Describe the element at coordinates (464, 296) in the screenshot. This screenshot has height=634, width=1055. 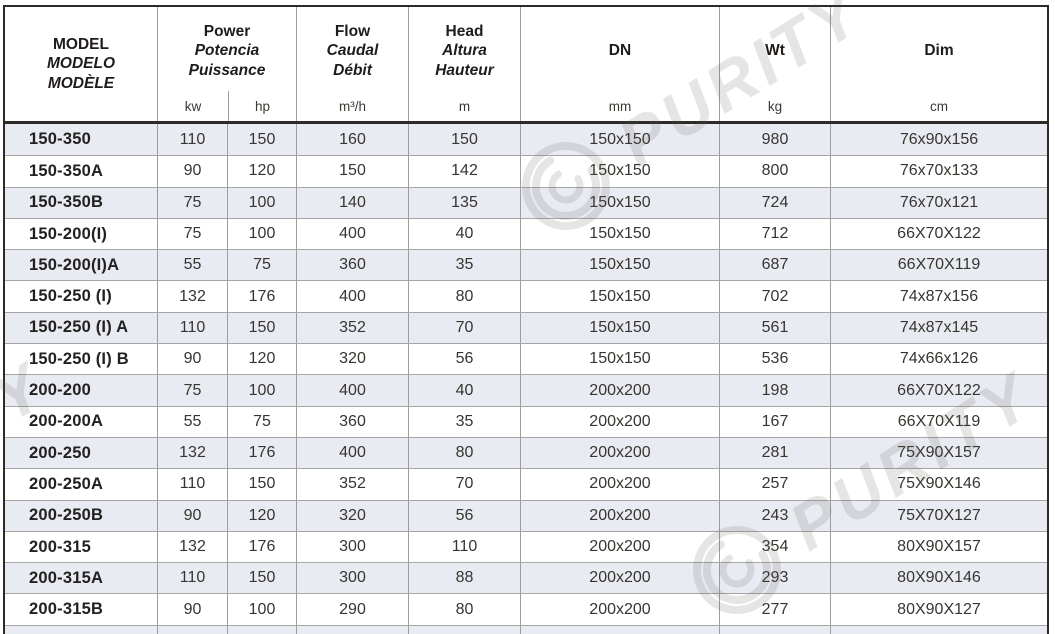
I see `cell-head: 80` at that location.